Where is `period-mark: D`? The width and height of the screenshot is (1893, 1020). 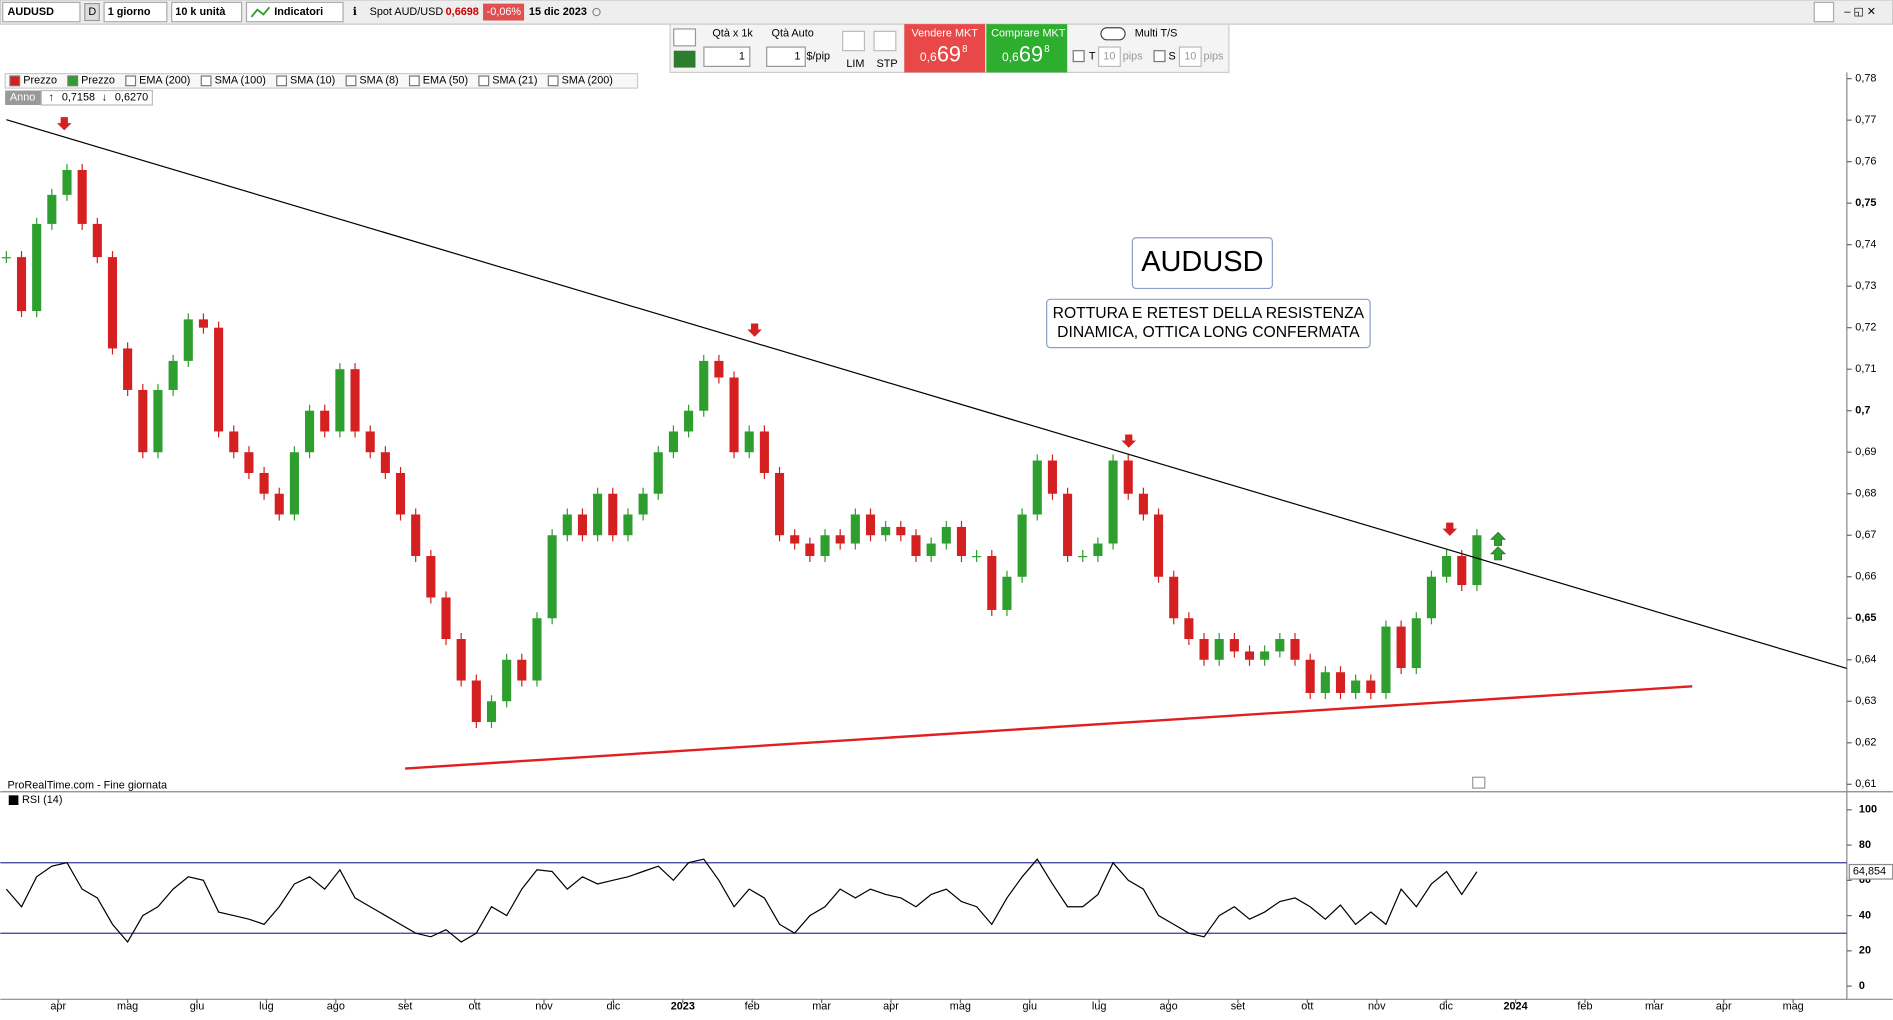 period-mark: D is located at coordinates (92, 12).